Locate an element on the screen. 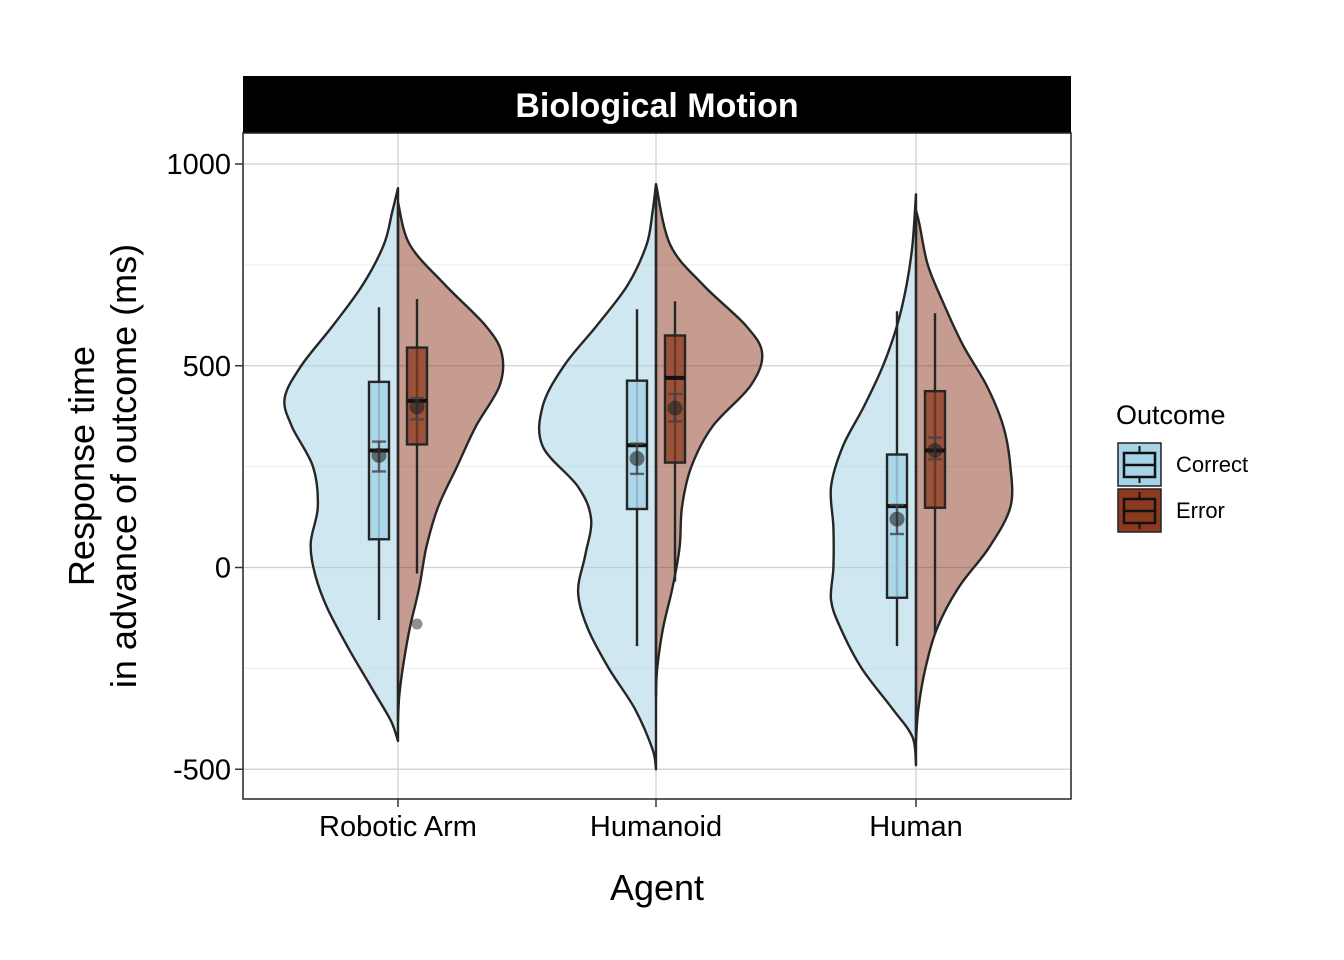  y-axis-title-line1: Response time is located at coordinates (81, 466).